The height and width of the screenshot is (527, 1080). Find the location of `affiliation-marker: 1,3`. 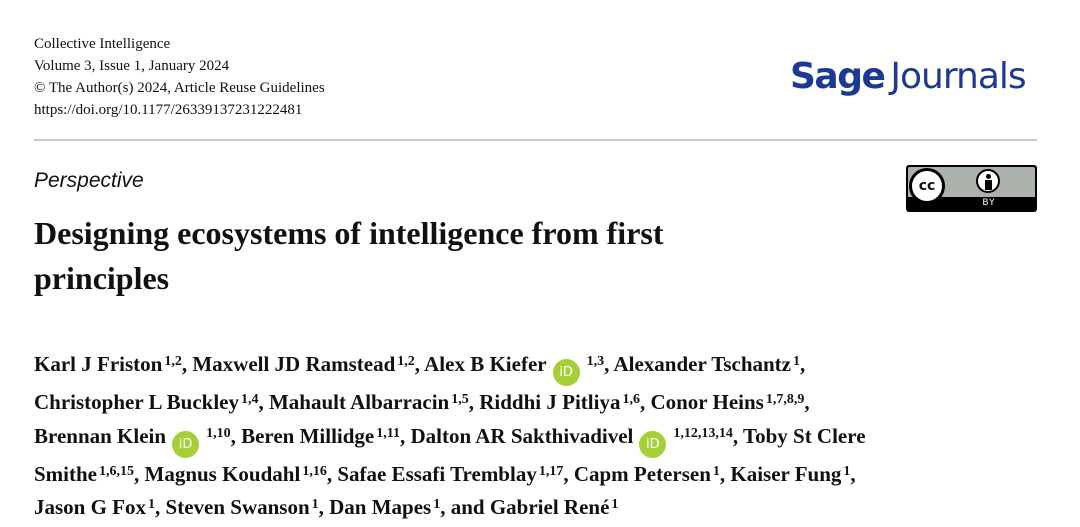

affiliation-marker: 1,3 is located at coordinates (595, 361).